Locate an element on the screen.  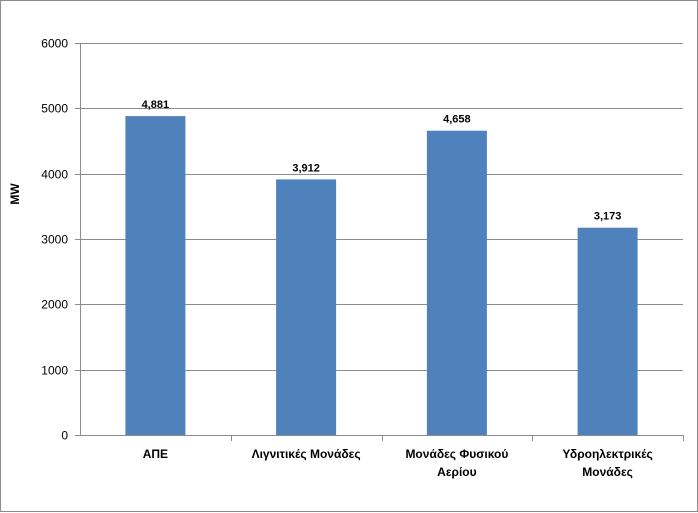
x-tick-label: Μονάδες Φυσικού is located at coordinates (456, 454).